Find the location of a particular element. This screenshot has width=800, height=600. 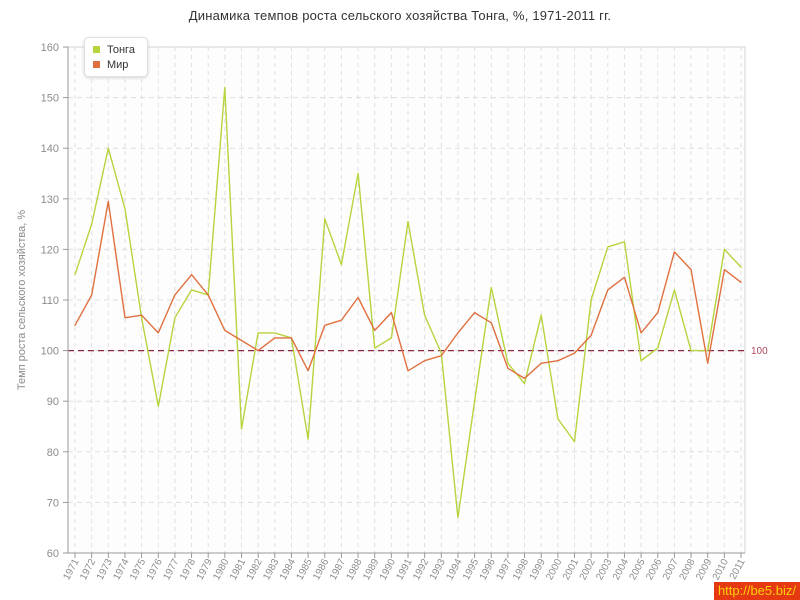

svg-text: 90 is located at coordinates (53, 402).